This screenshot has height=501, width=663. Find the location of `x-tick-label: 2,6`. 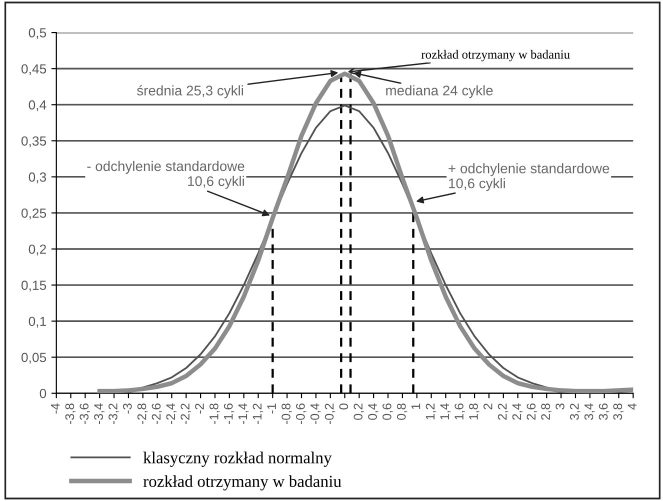

x-tick-label: 2,6 is located at coordinates (532, 412).